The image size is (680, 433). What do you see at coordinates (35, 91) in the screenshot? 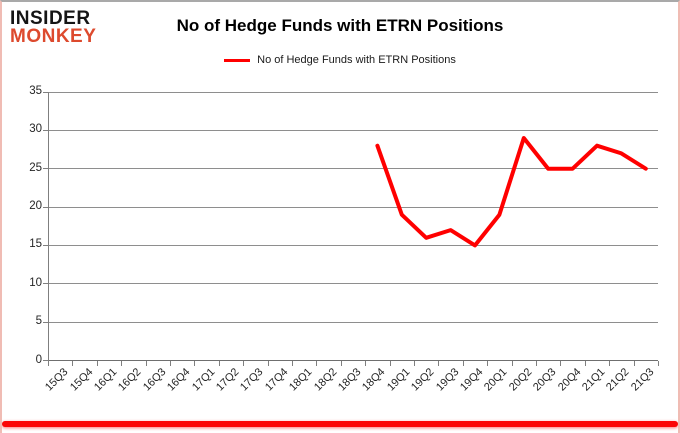
I see `y-tick-label: 35` at bounding box center [35, 91].